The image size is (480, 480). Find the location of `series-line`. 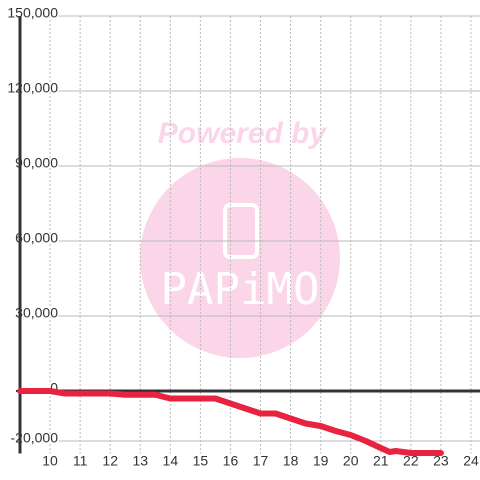

series-line is located at coordinates (230, 422).